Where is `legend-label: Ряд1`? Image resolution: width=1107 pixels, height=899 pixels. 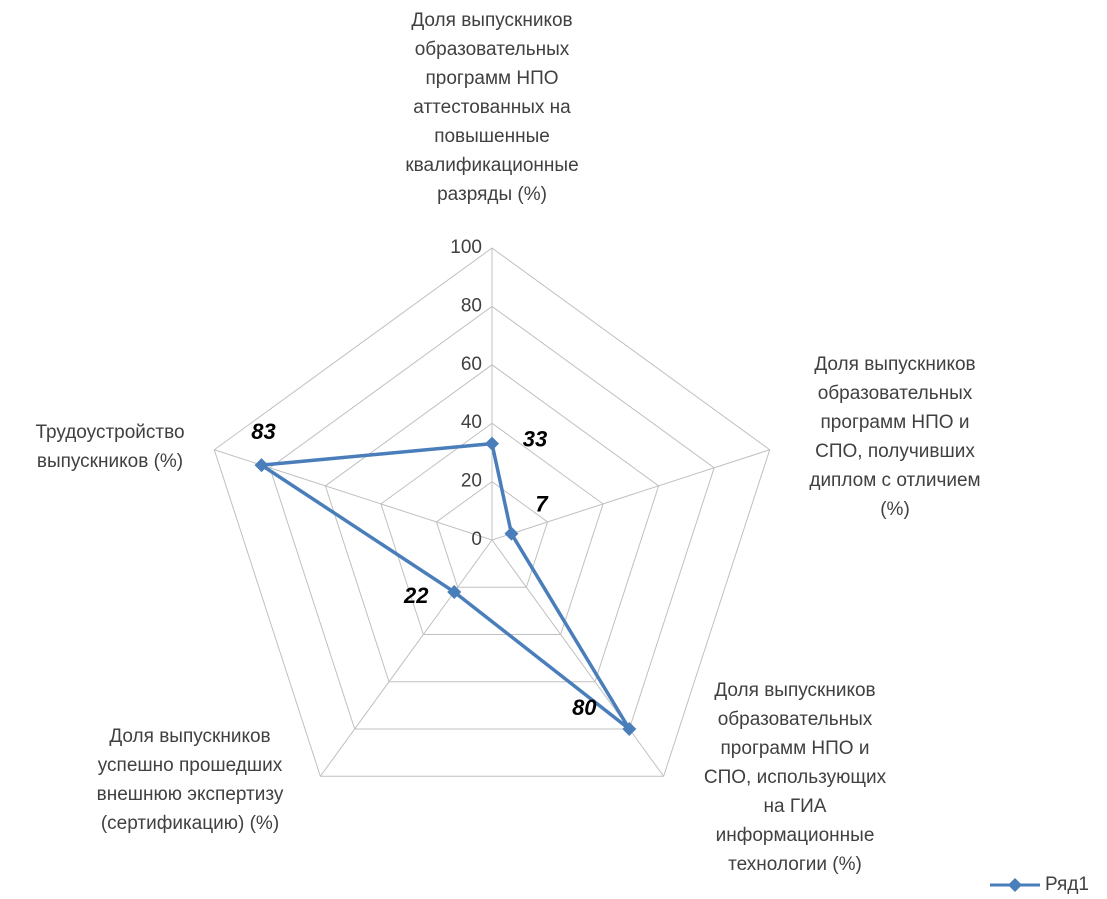 legend-label: Ряд1 is located at coordinates (1067, 884).